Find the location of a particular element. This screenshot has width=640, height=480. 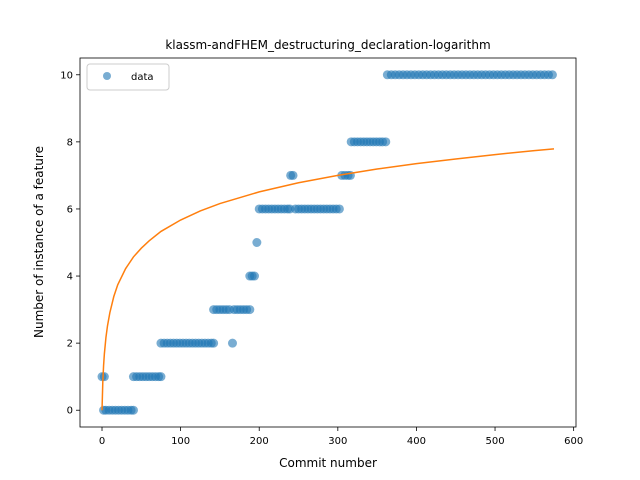

legend-label-data: data is located at coordinates (142, 77).